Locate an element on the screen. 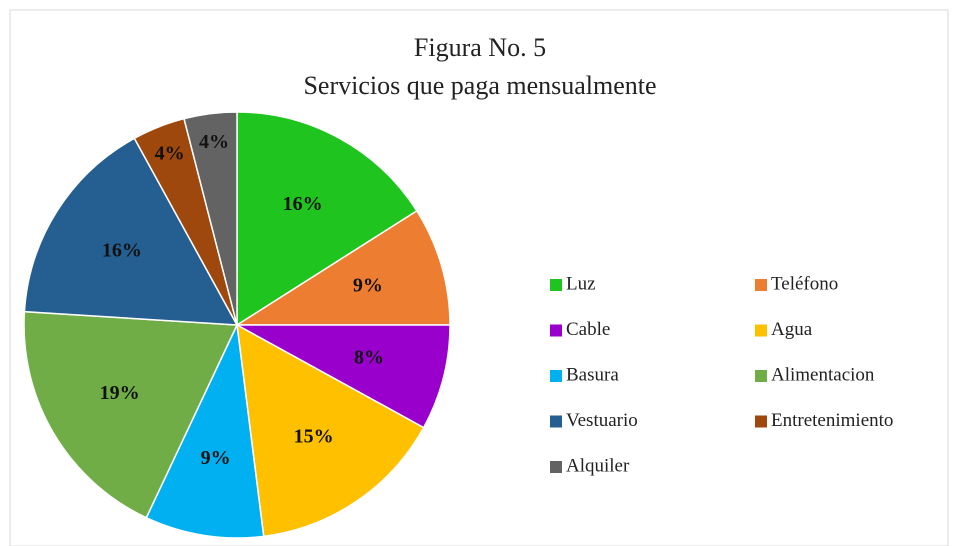 The image size is (958, 546). chart-title: Figura No. 5 is located at coordinates (480, 47).